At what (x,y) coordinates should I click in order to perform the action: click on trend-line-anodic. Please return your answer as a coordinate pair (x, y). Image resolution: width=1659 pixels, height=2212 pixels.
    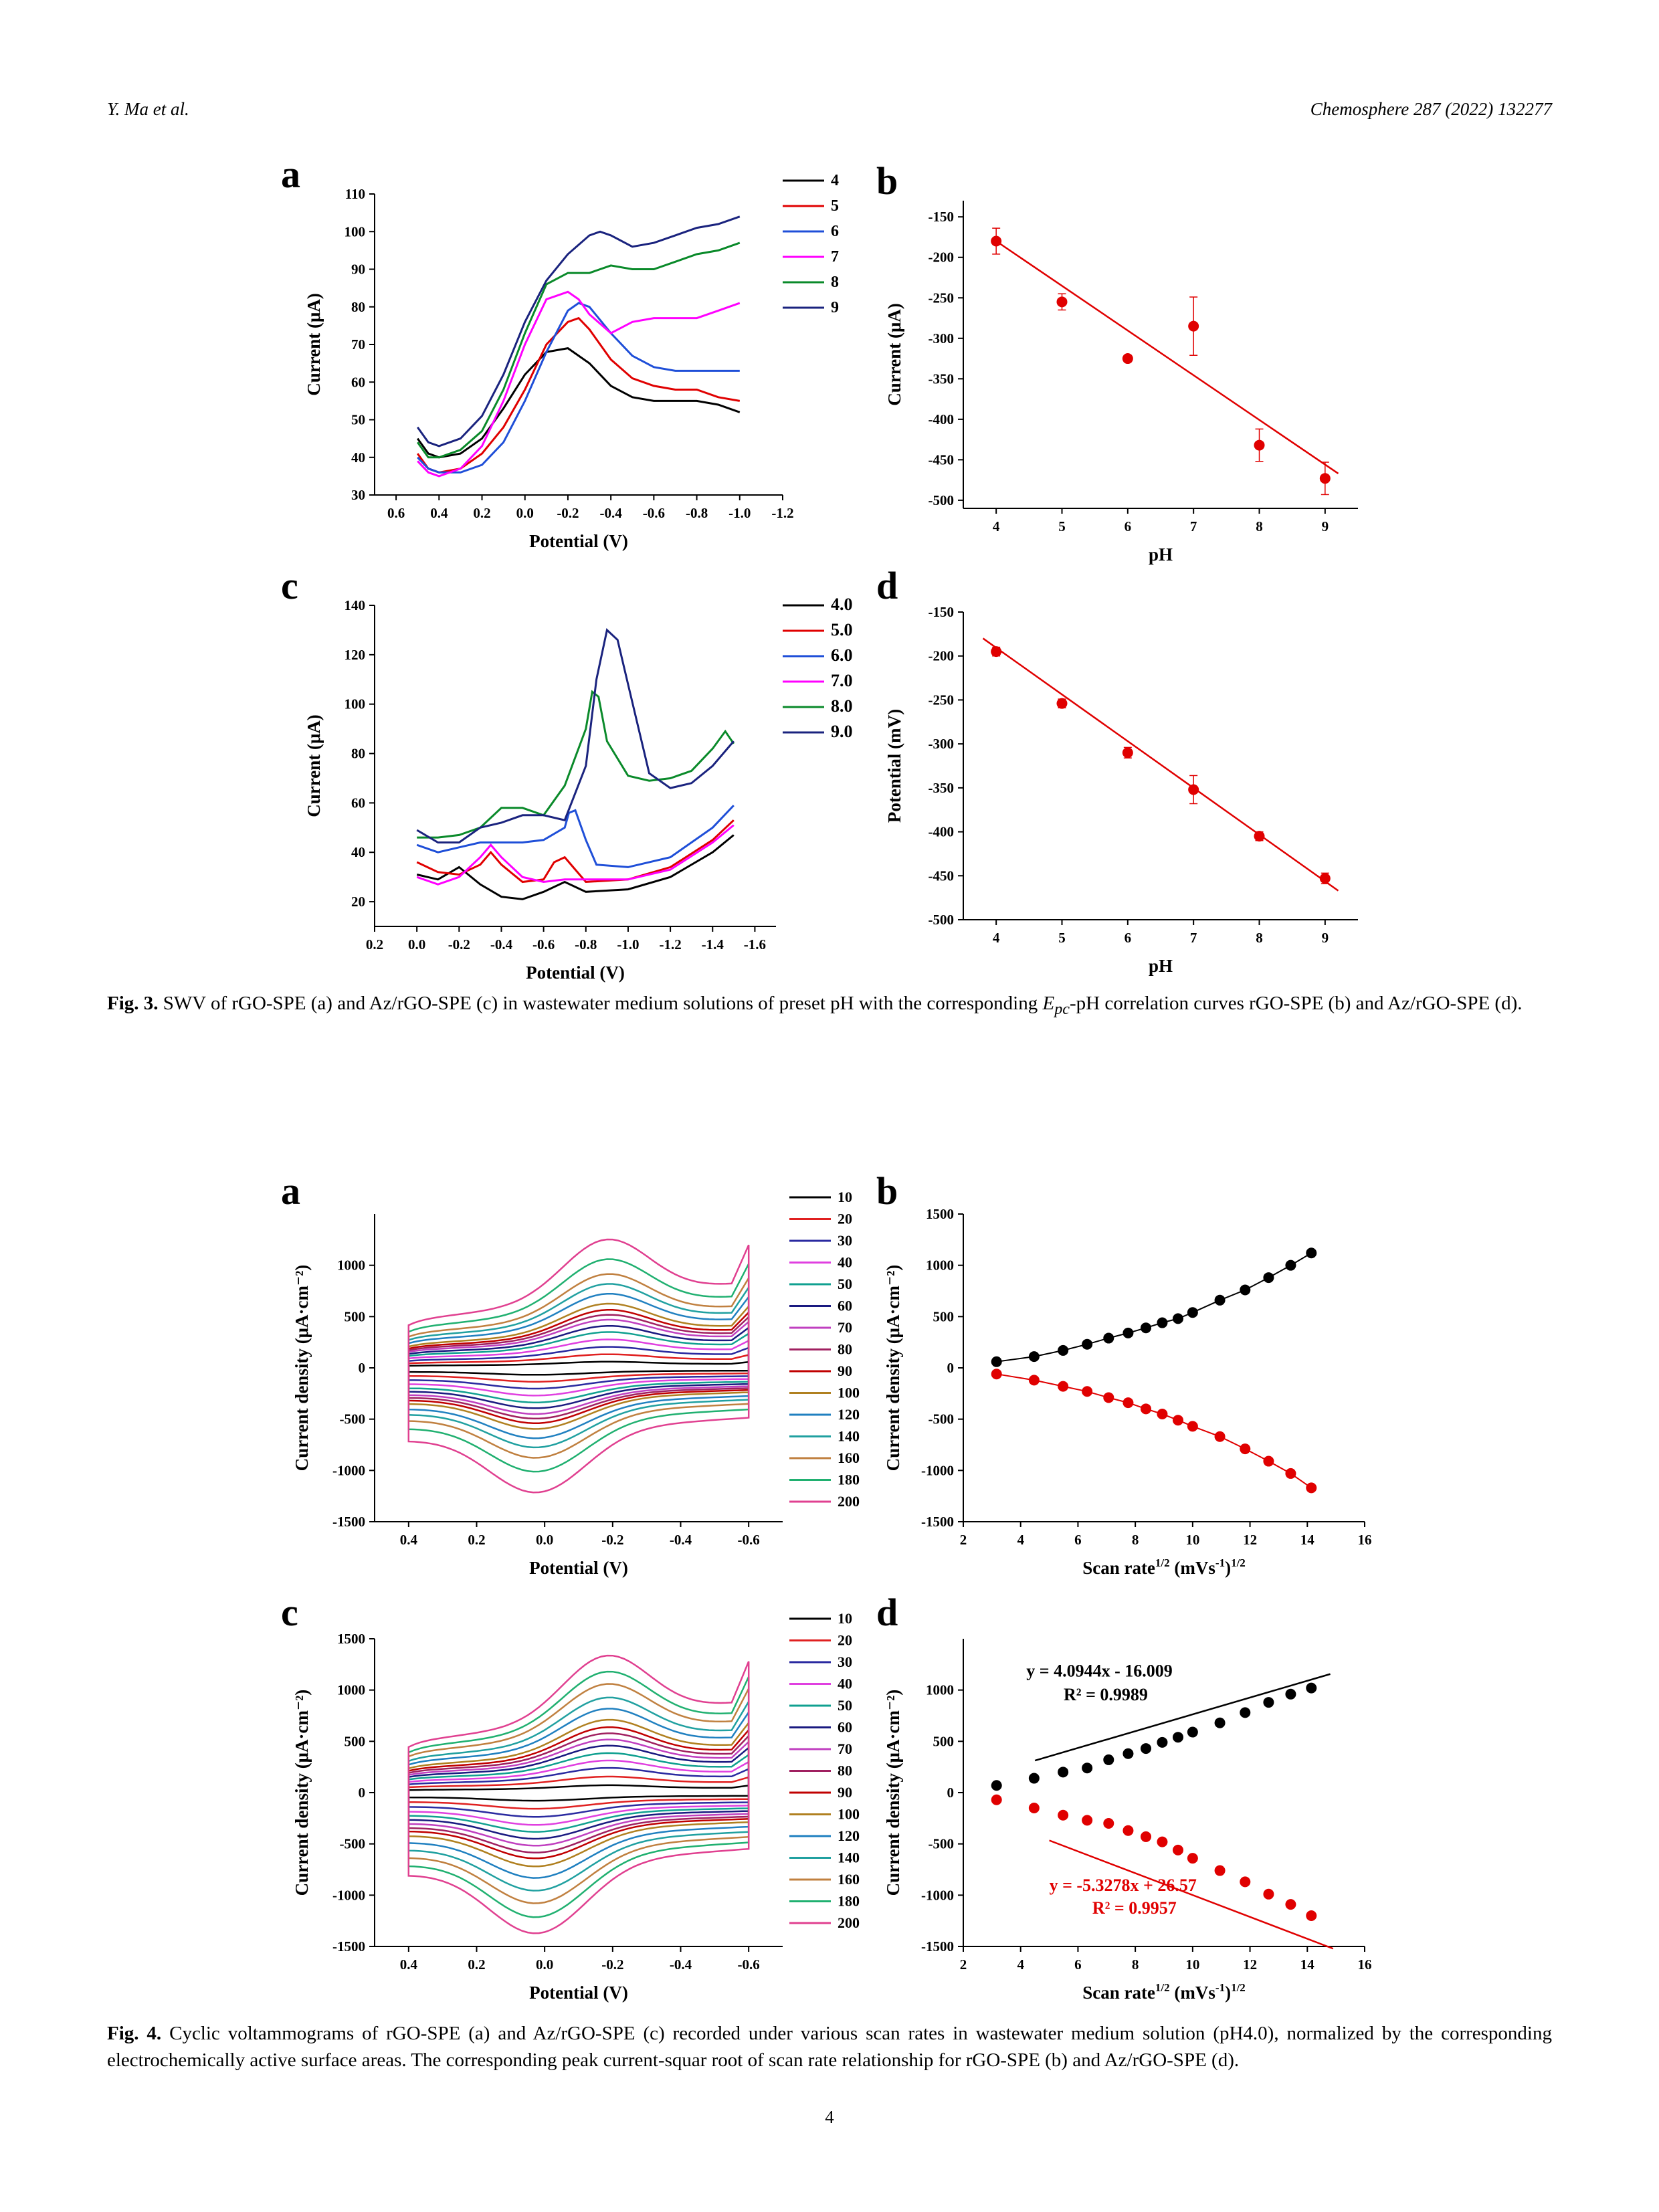
    Looking at the image, I should click on (1154, 1307).